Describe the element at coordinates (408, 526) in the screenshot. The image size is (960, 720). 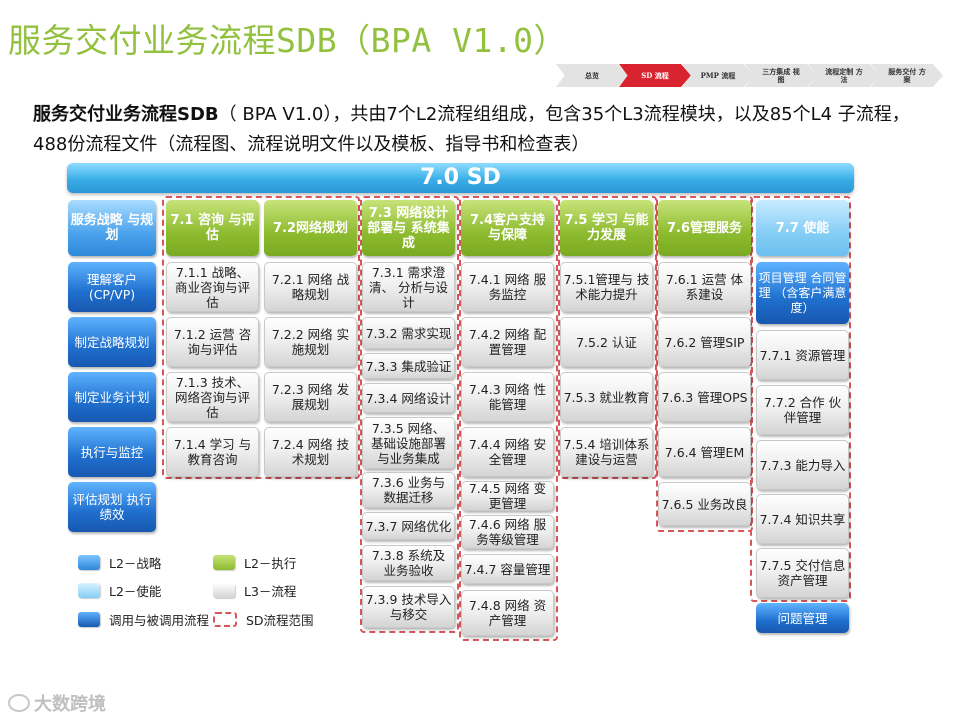
I see `process-7-3-7: 7.3.7 网络优化` at that location.